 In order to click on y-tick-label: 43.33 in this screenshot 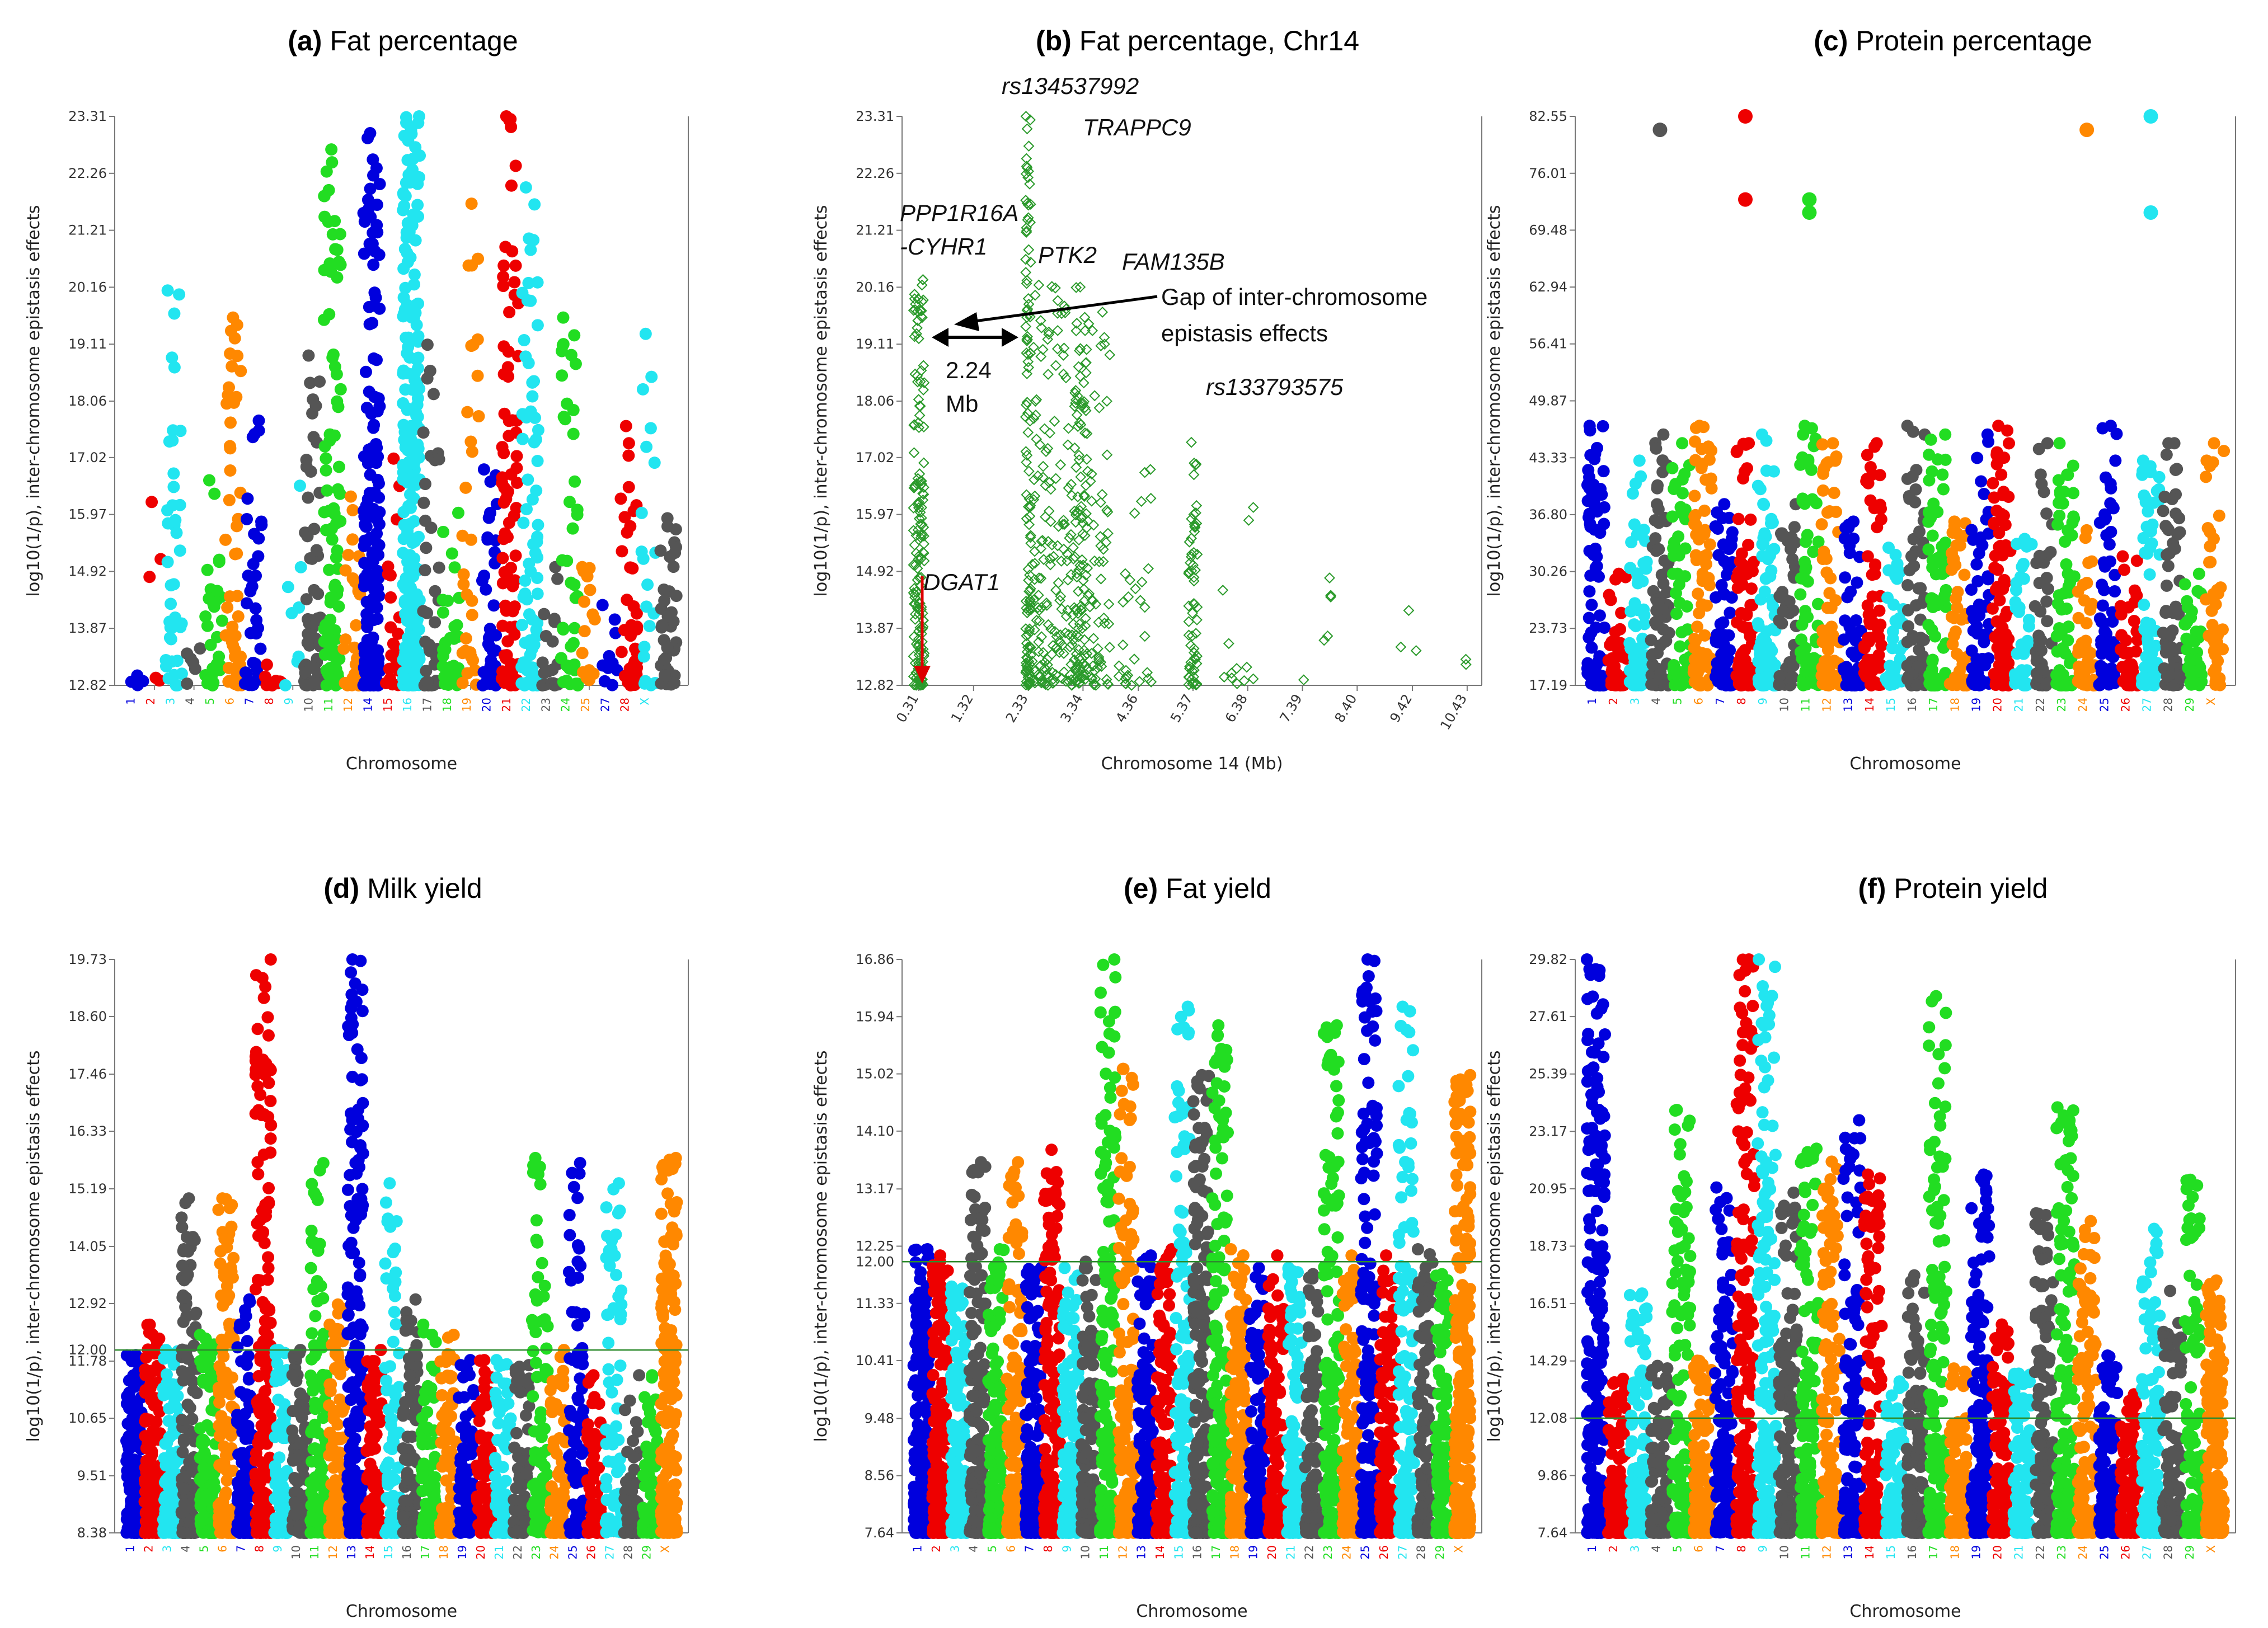, I will do `click(1548, 457)`.